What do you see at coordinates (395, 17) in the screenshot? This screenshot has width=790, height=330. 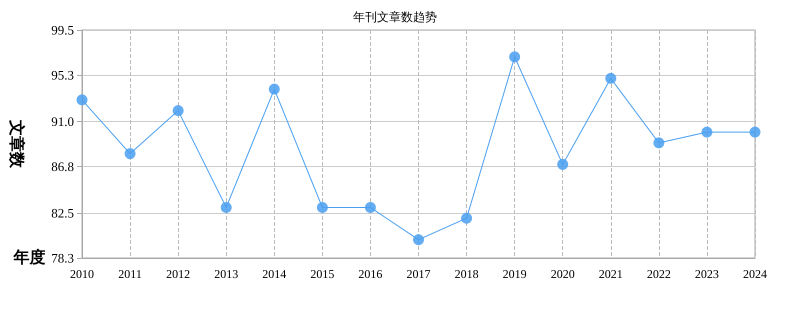 I see `chart-title: 年刊文章数趋势` at bounding box center [395, 17].